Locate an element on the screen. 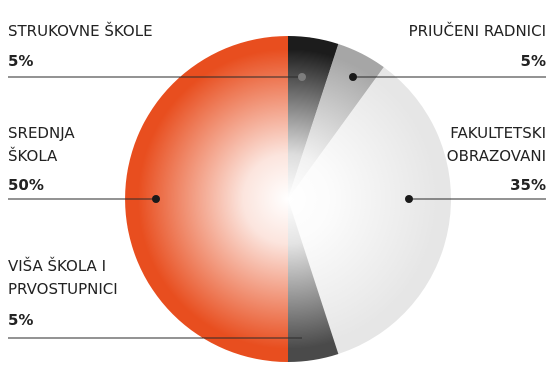 The width and height of the screenshot is (552, 368). slice-label-1-0: PRIUČENI RADNICI is located at coordinates (477, 30).